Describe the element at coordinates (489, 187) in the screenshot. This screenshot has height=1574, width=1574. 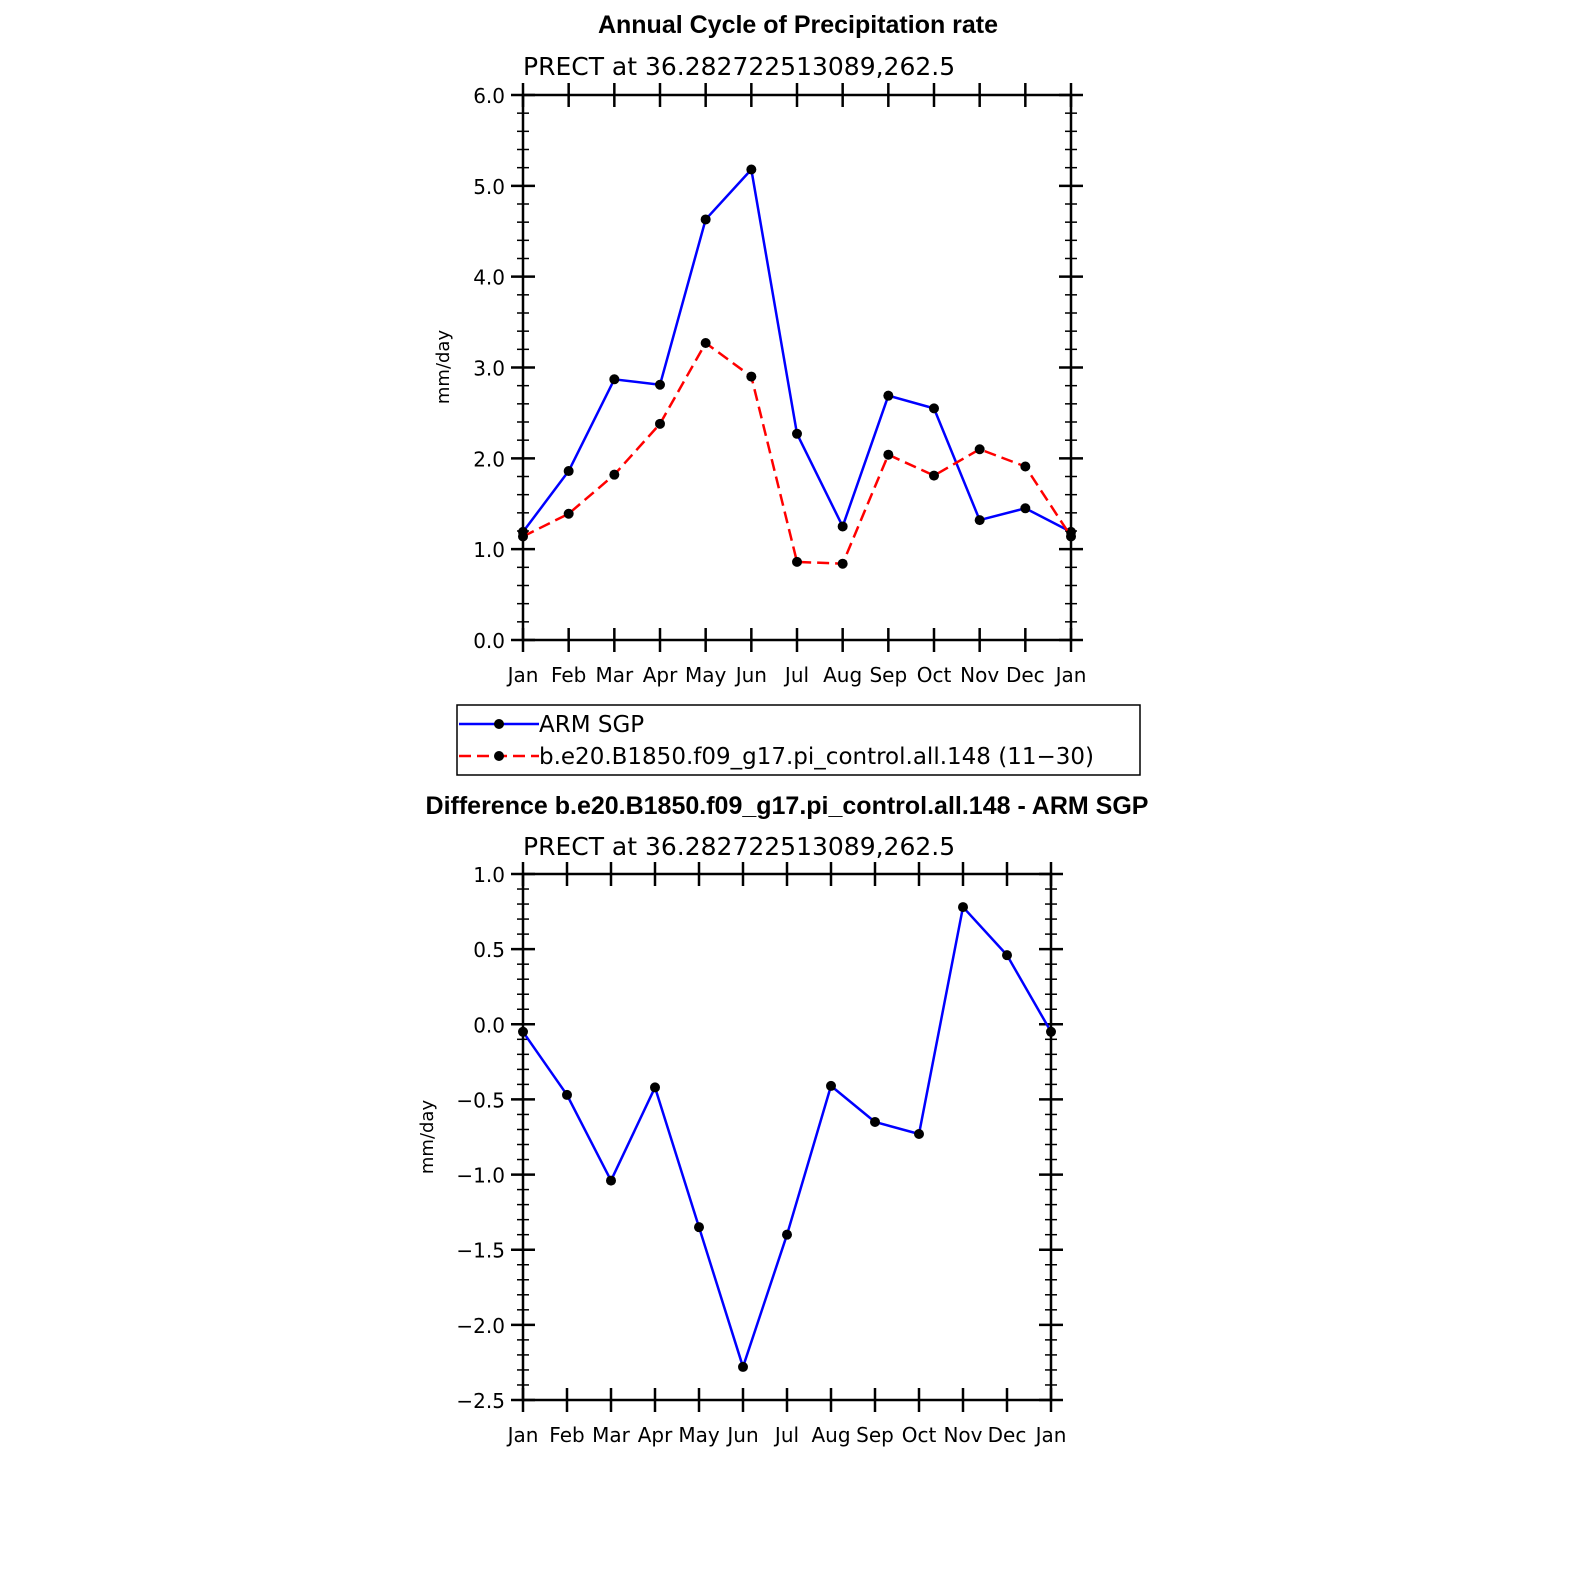
I see `y-tick-label: 5.0` at that location.